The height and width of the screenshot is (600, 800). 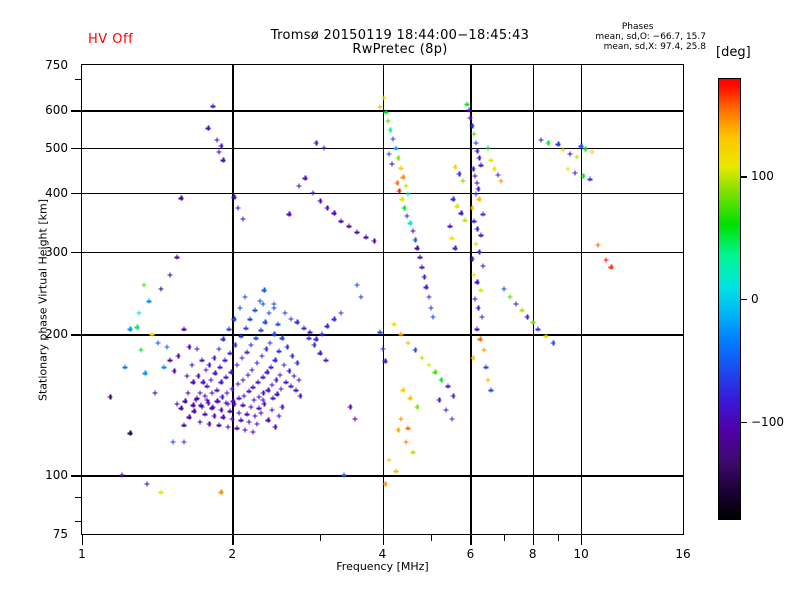 I want to click on x-axis-tick, so click(x=471, y=539).